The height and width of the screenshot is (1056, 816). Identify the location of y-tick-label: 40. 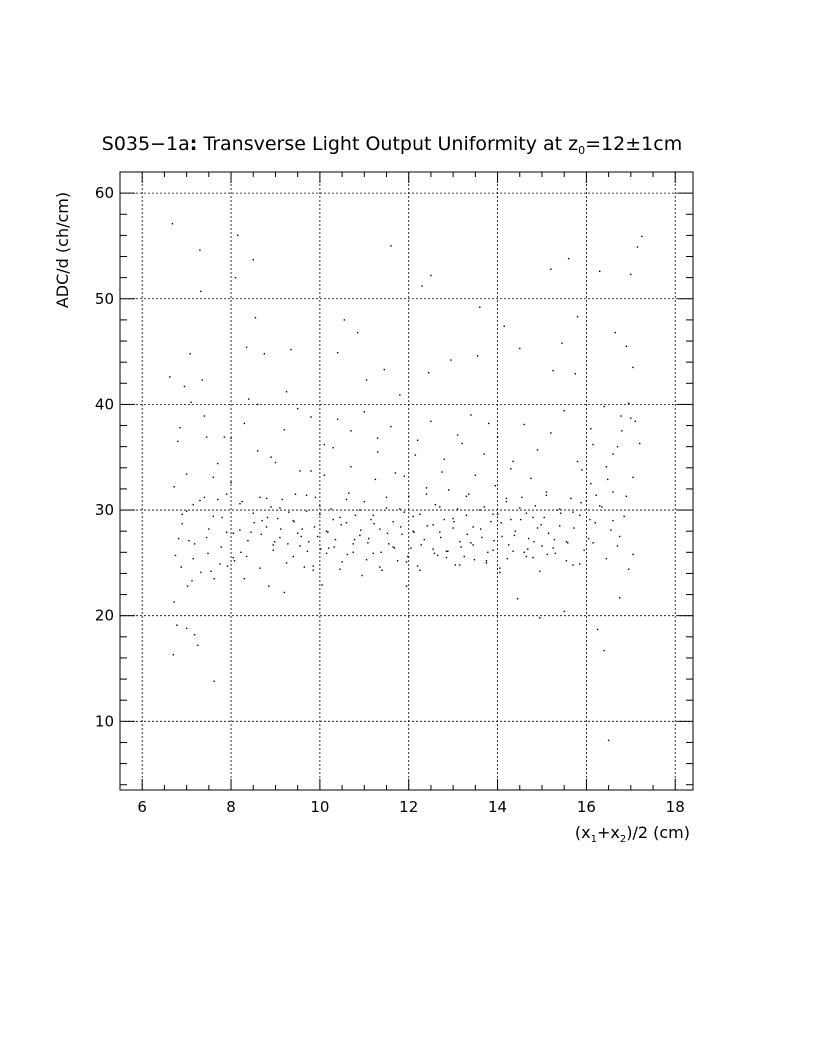
(104, 404).